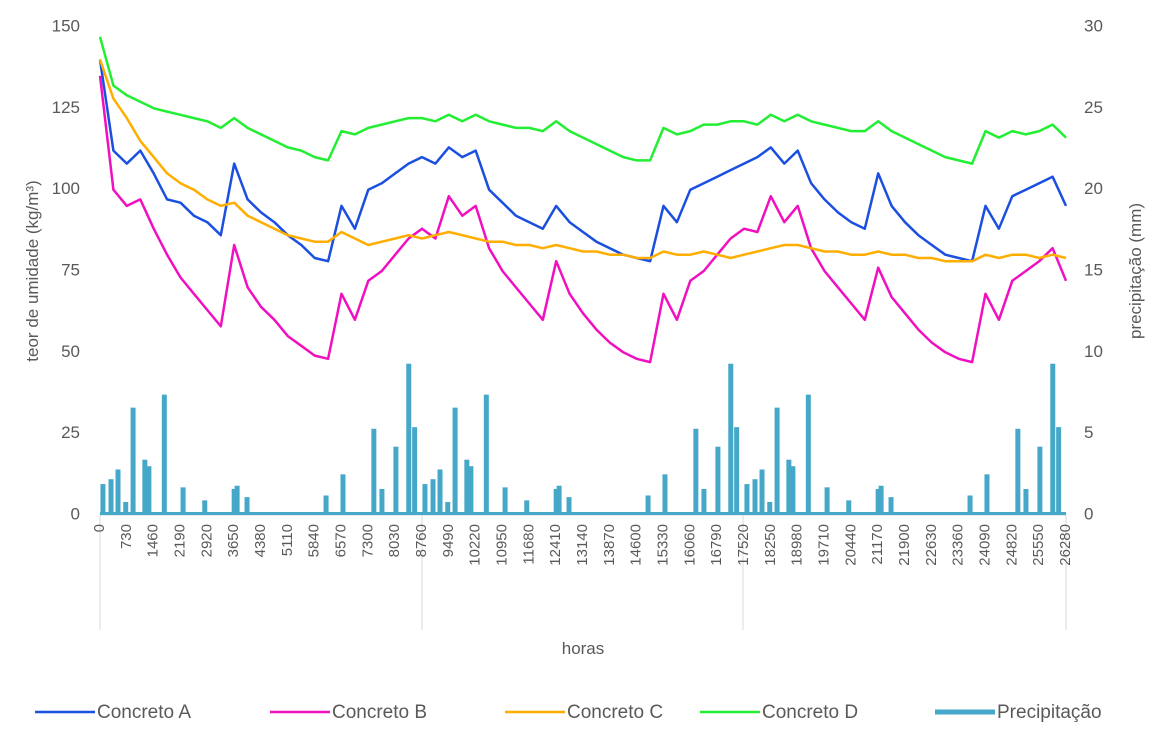 The width and height of the screenshot is (1149, 732). What do you see at coordinates (689, 545) in the screenshot?
I see `x-tick-label: 16060` at bounding box center [689, 545].